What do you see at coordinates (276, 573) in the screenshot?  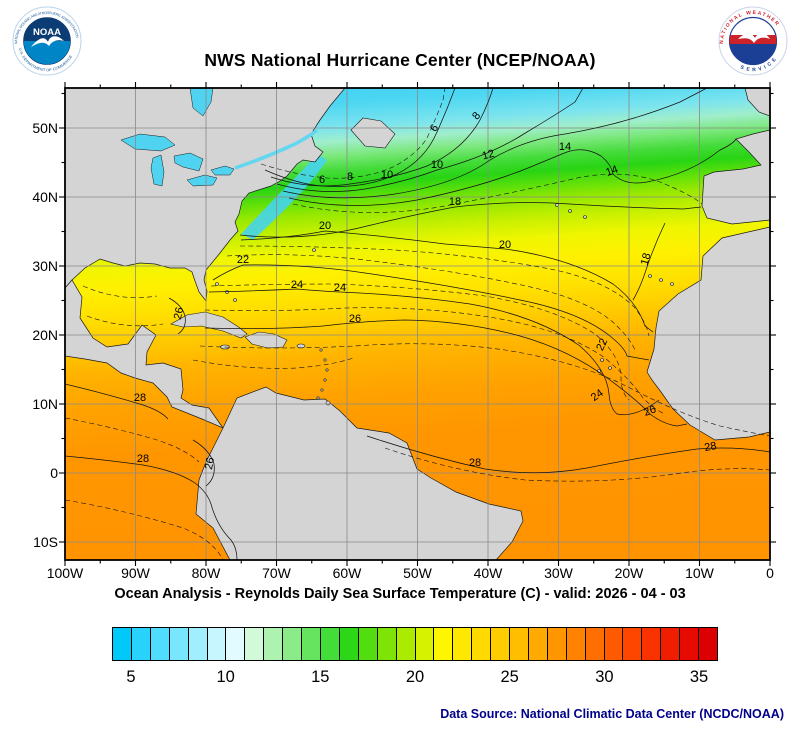 I see `lon-axis-label: 70W` at bounding box center [276, 573].